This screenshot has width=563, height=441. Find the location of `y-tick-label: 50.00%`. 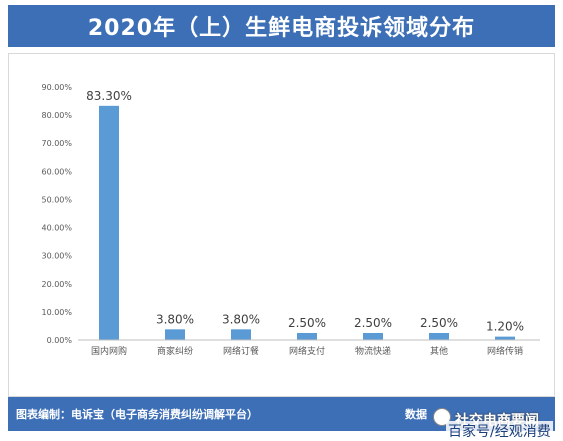

y-tick-label: 50.00% is located at coordinates (56, 199).